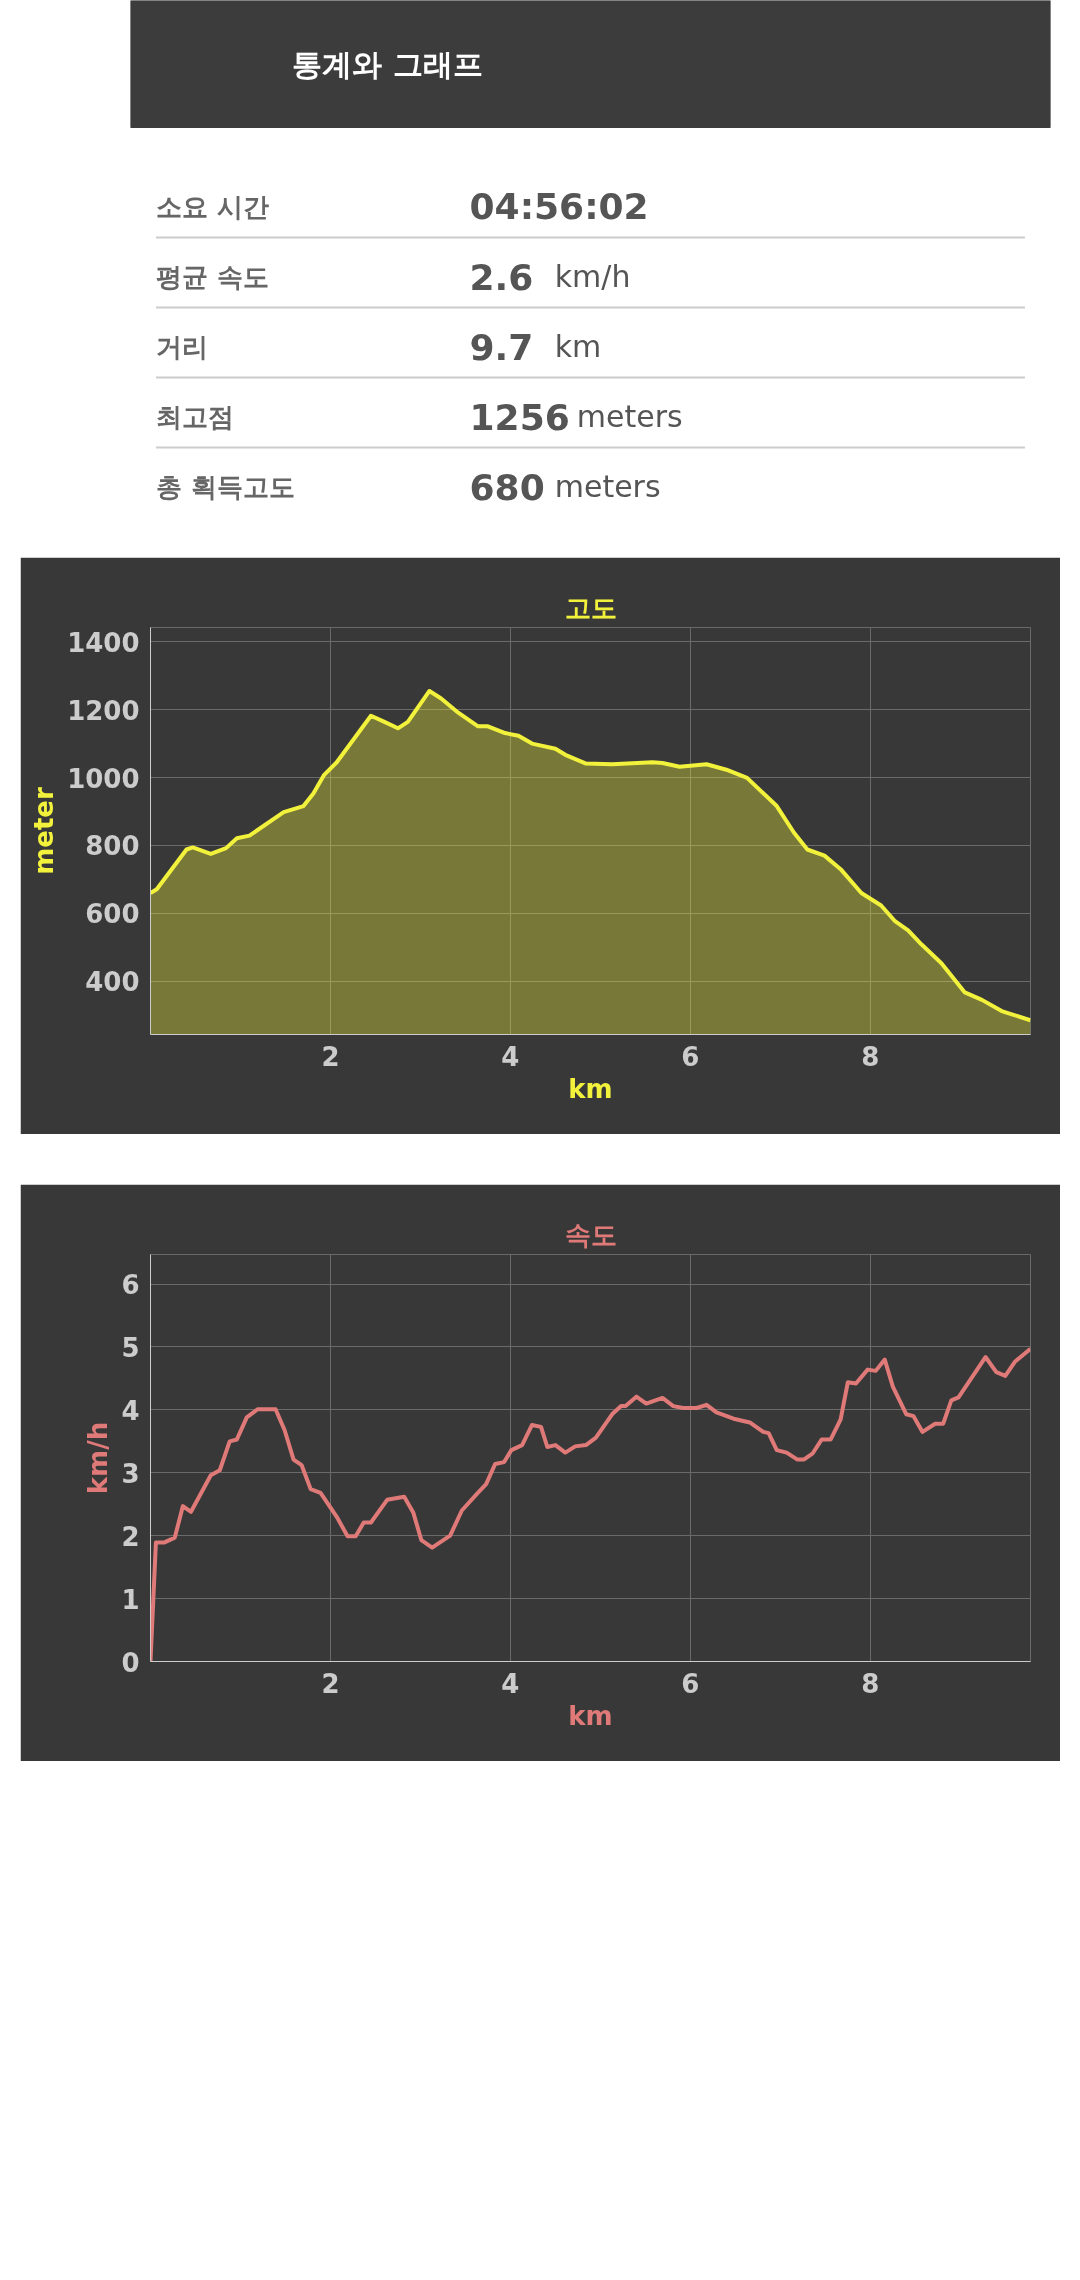 The width and height of the screenshot is (1080, 2280). What do you see at coordinates (576, 417) in the screenshot?
I see `text: 1256 meters` at bounding box center [576, 417].